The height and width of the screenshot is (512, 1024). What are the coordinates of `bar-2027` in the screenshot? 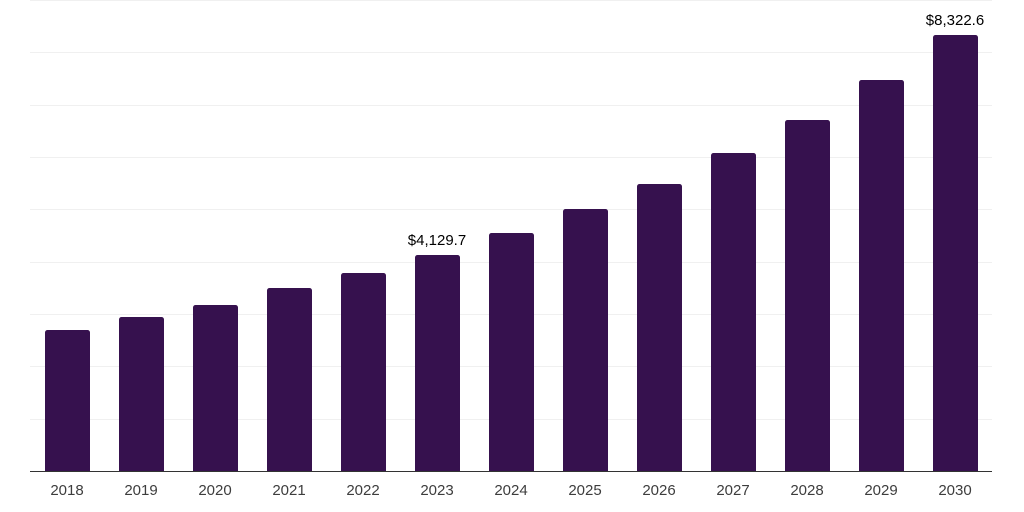 It's located at (733, 311).